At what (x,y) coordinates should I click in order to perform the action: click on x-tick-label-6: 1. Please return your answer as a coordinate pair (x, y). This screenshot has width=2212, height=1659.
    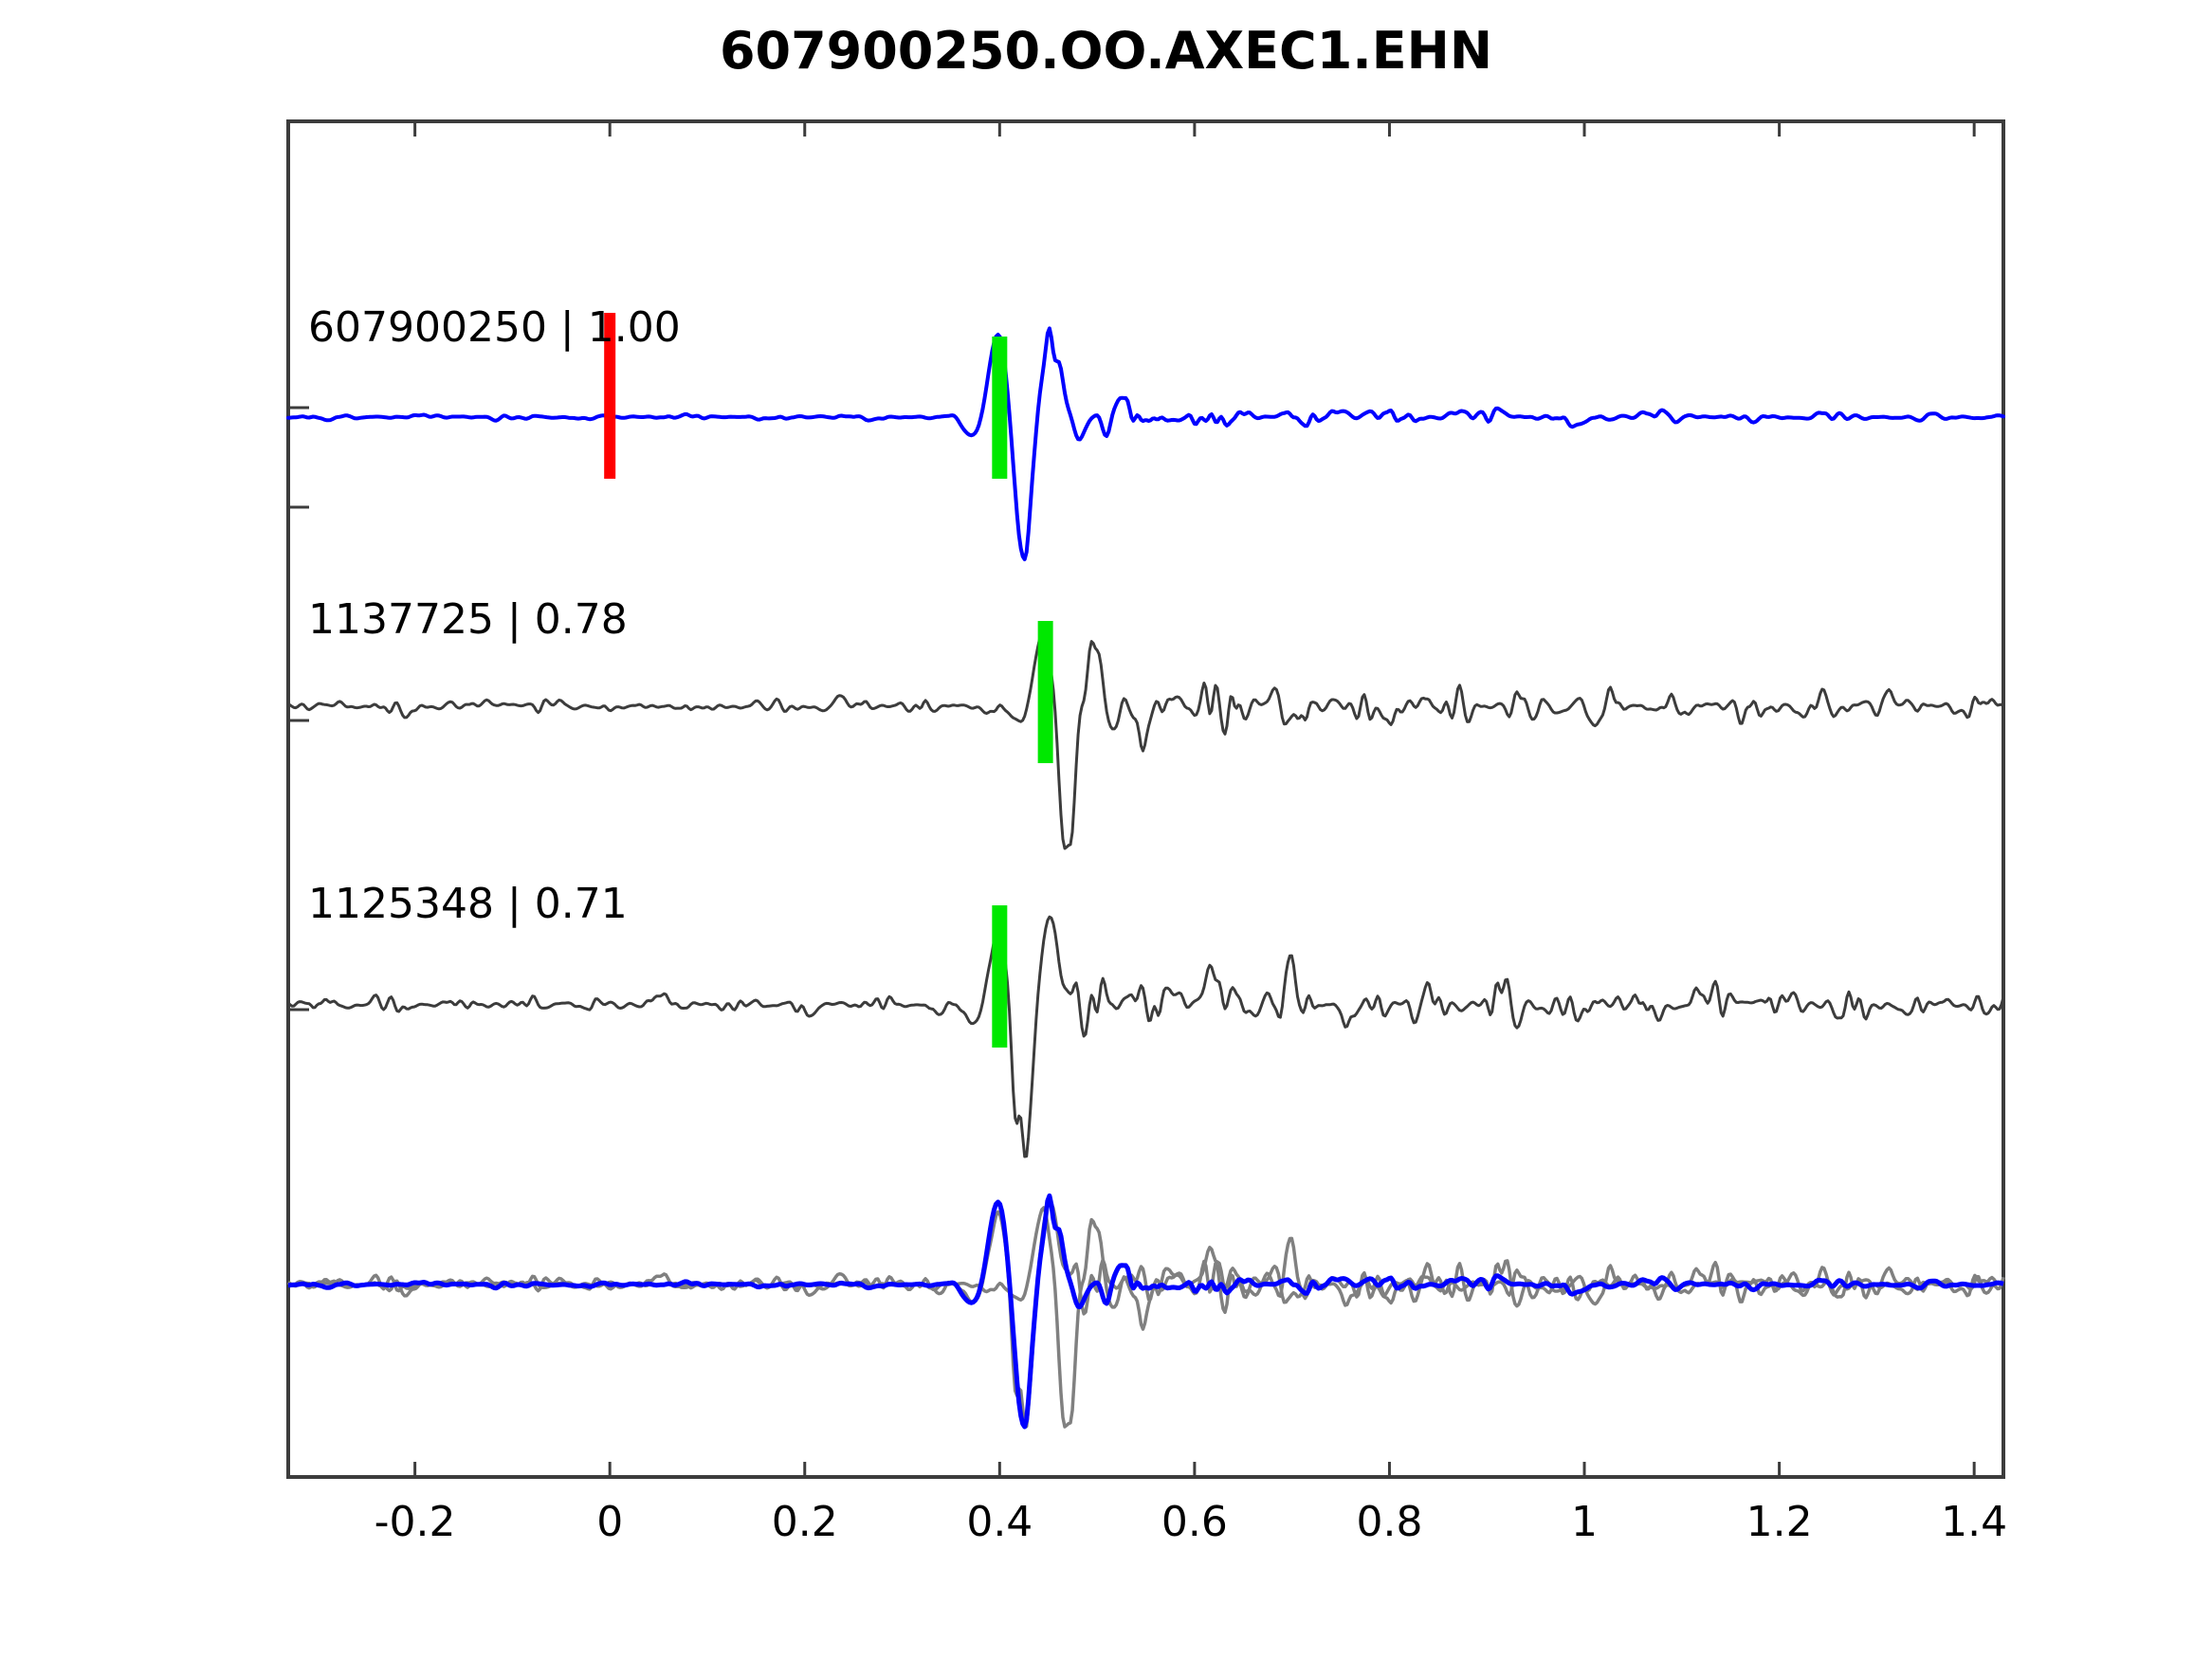
    Looking at the image, I should click on (1585, 1522).